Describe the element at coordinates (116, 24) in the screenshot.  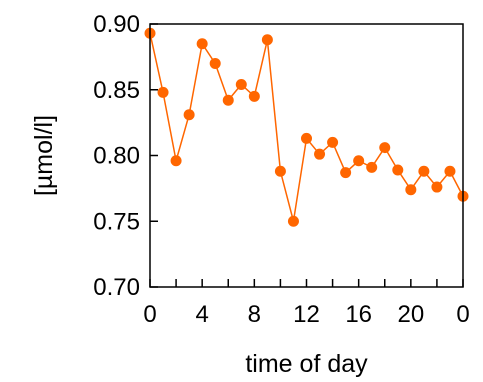
I see `y-tick-label: 0.90` at that location.